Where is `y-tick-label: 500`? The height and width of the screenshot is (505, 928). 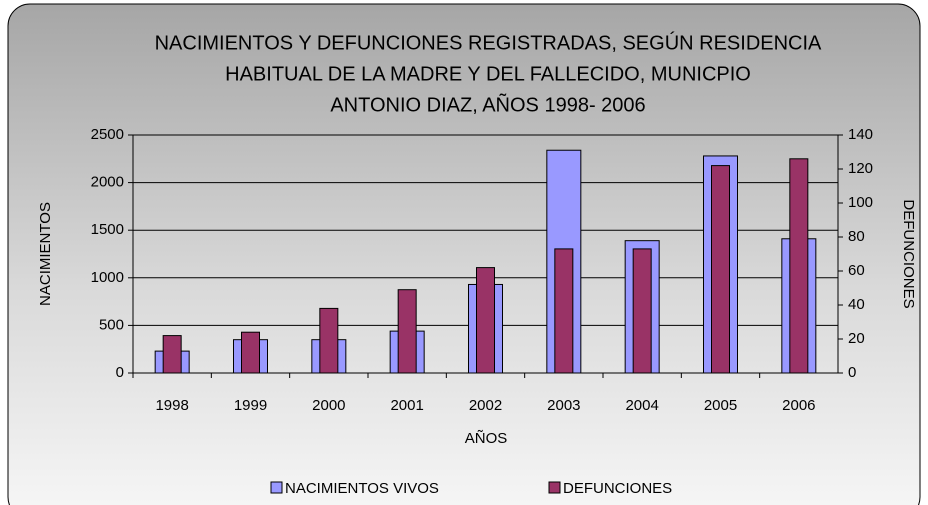 y-tick-label: 500 is located at coordinates (111, 324).